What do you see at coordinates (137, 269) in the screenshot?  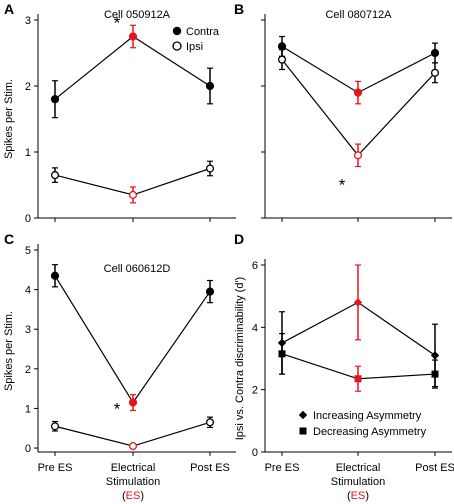 I see `chart-title: Cell 060612D` at bounding box center [137, 269].